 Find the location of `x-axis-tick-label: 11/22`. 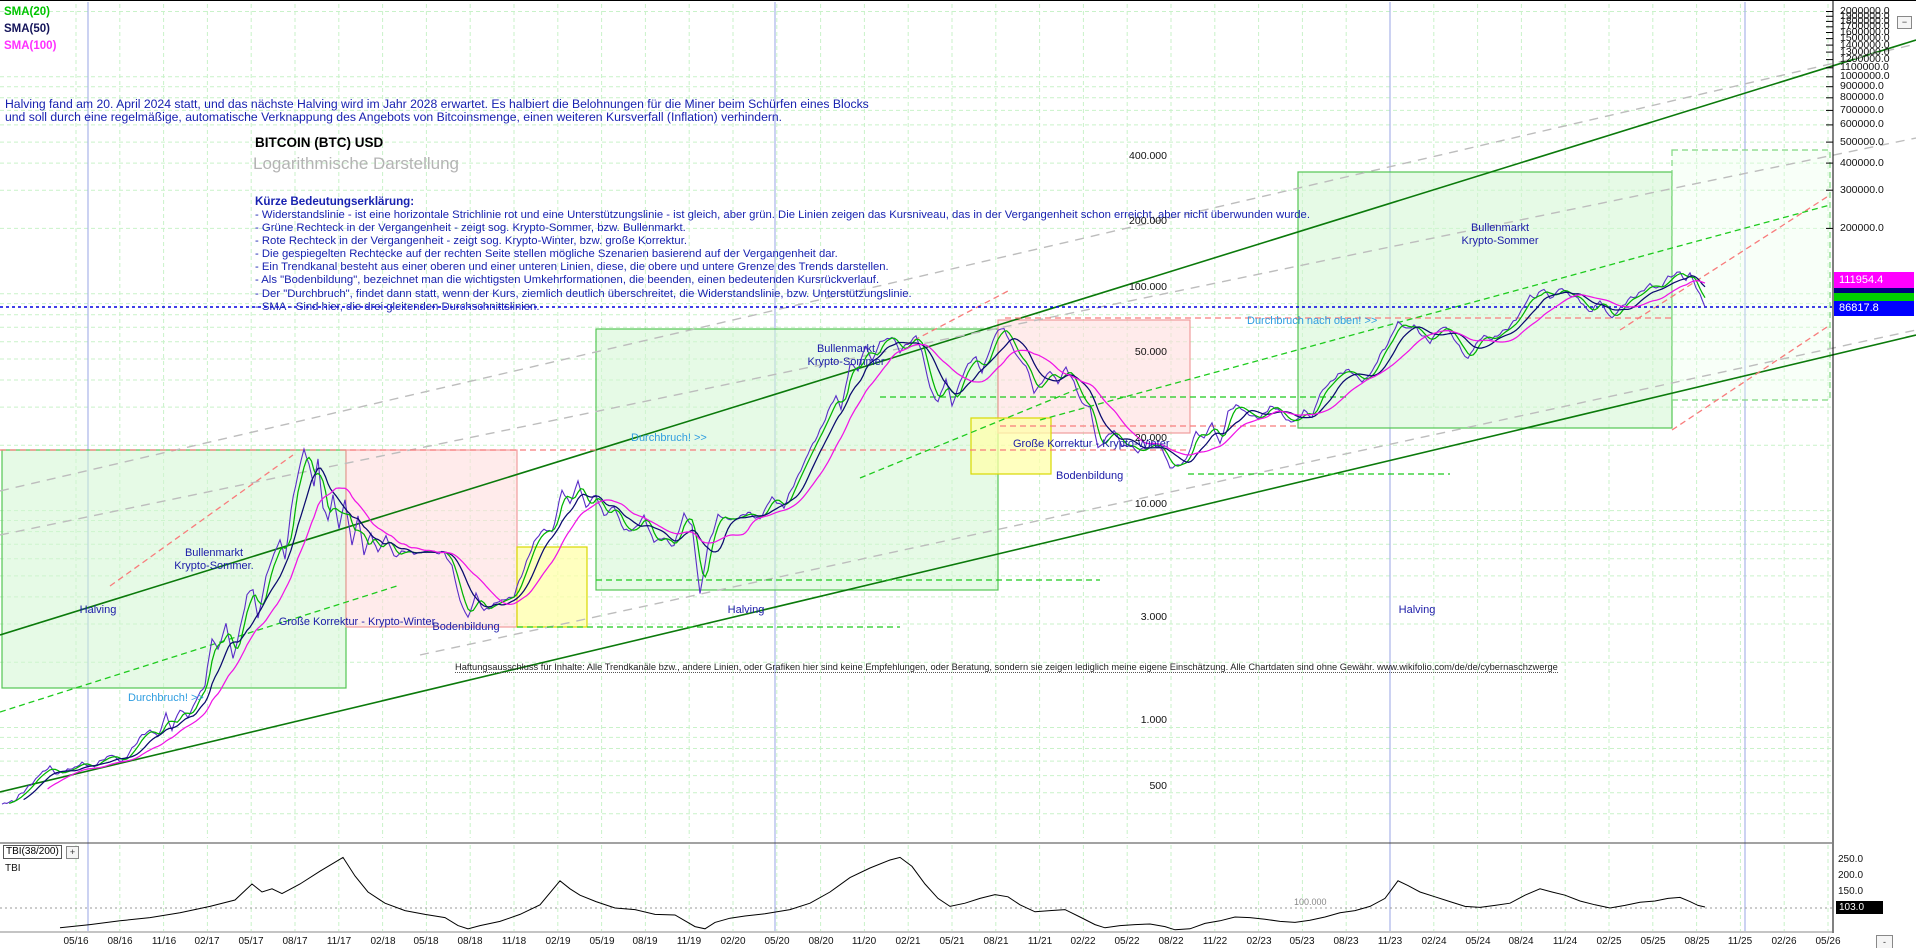

x-axis-tick-label: 11/22 is located at coordinates (1215, 941).